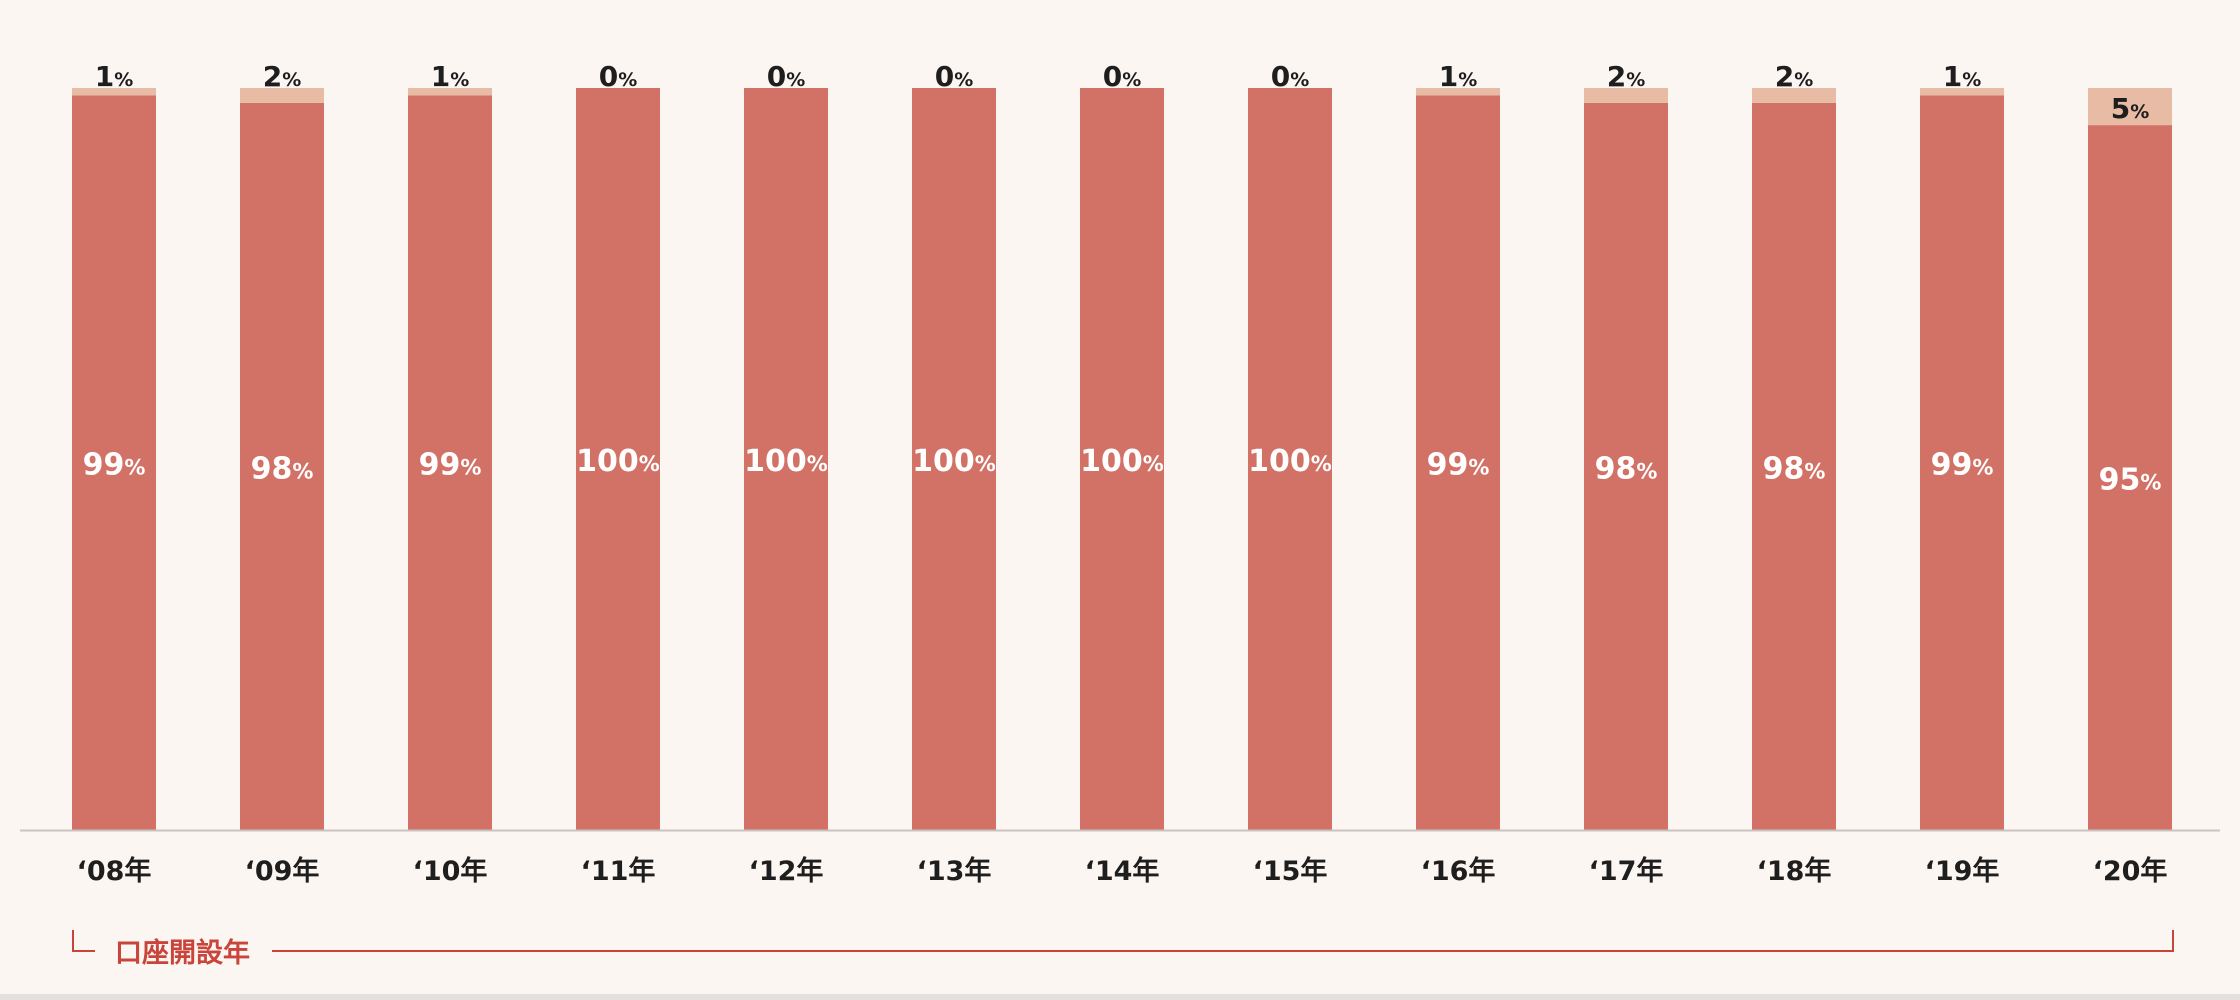 Image resolution: width=2240 pixels, height=1000 pixels. Describe the element at coordinates (450, 76) in the screenshot. I see `value-label-rest-2: 1%` at that location.